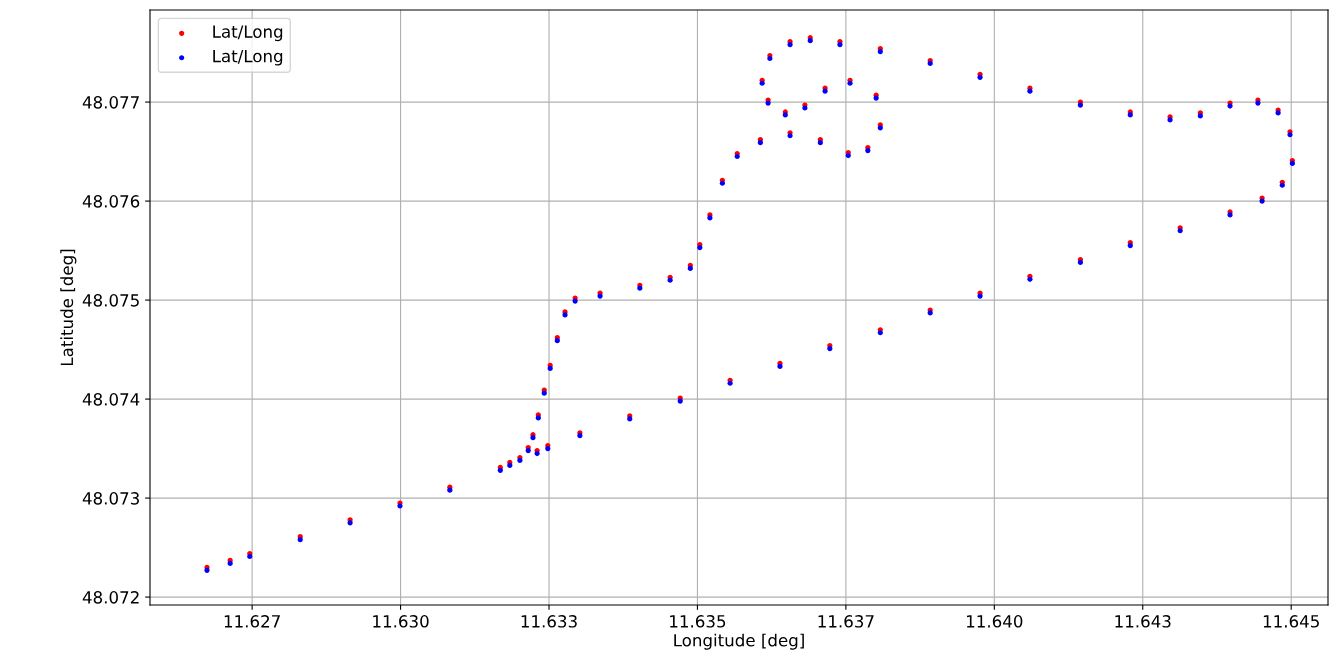  Describe the element at coordinates (401, 621) in the screenshot. I see `x-tick-label: 11.630` at that location.